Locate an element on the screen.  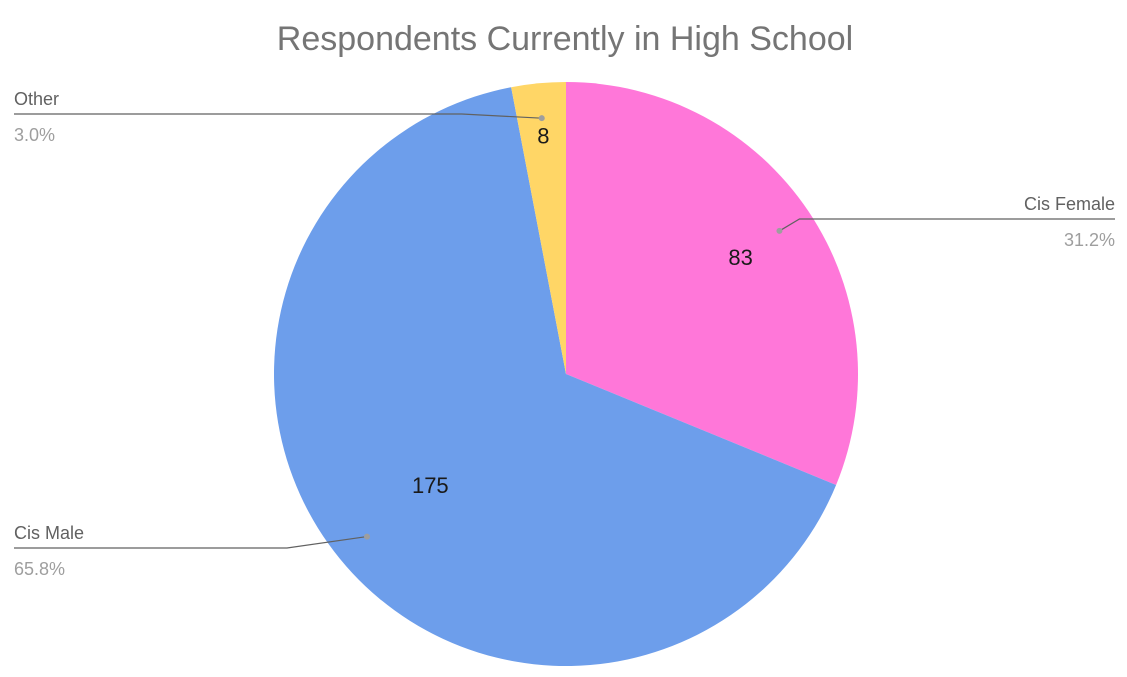
legend-name-cis-male: Cis Male is located at coordinates (49, 533).